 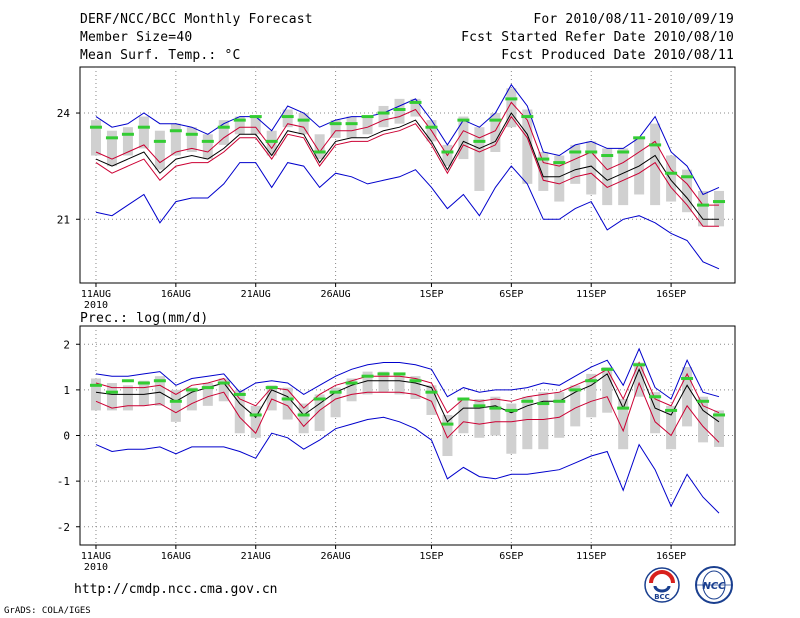 I want to click on lower-line, so click(x=407, y=412).